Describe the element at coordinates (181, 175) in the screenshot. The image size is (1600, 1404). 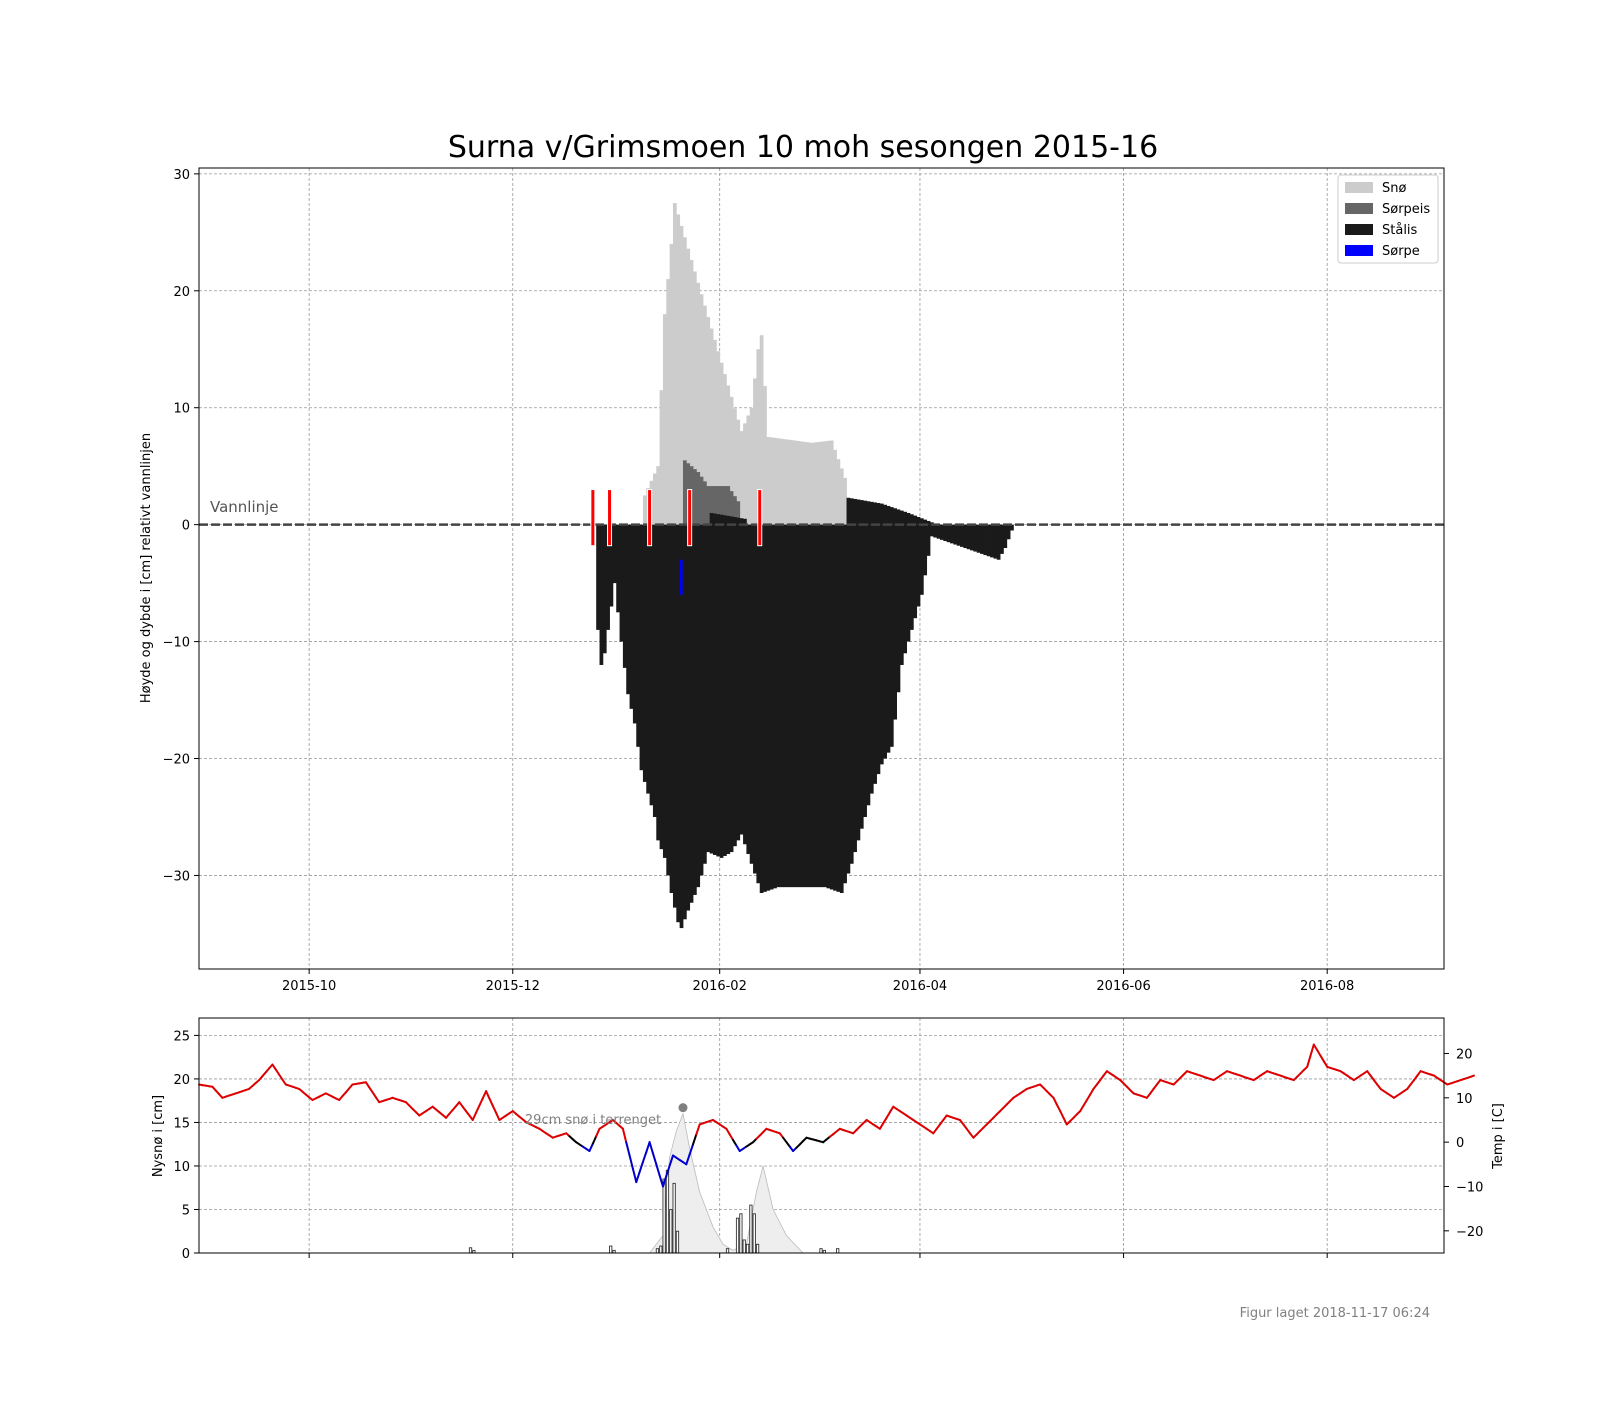
I see `main-y-tick-label: 30` at that location.